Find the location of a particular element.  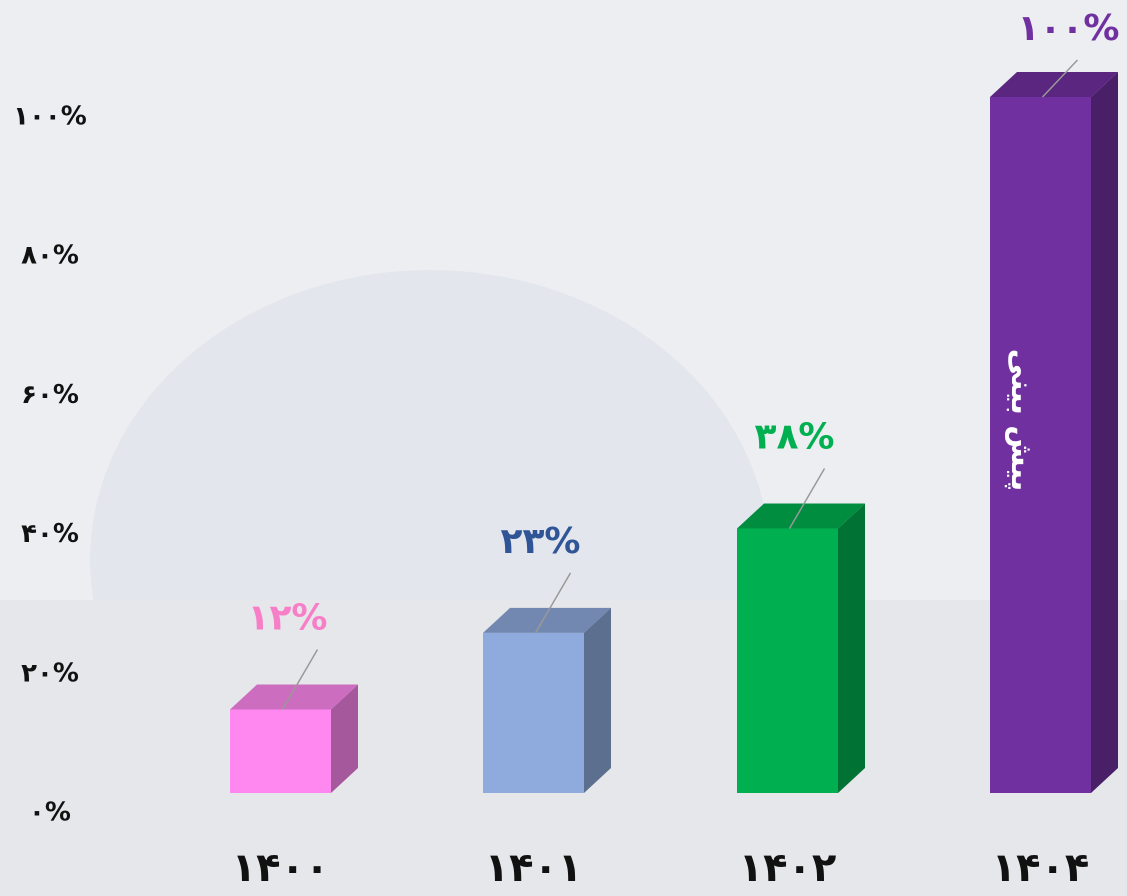

value-label: ۱۲% is located at coordinates (287, 617).